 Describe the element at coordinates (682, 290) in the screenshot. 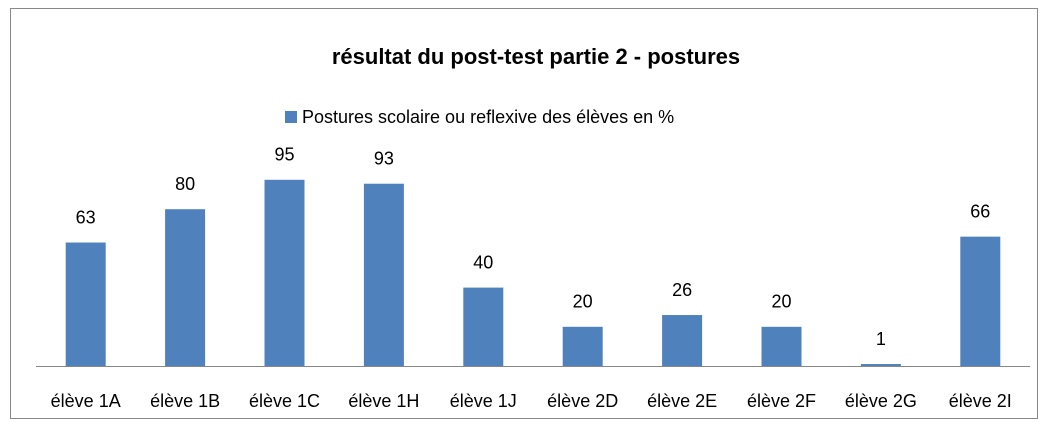

I see `data-label: 26` at that location.